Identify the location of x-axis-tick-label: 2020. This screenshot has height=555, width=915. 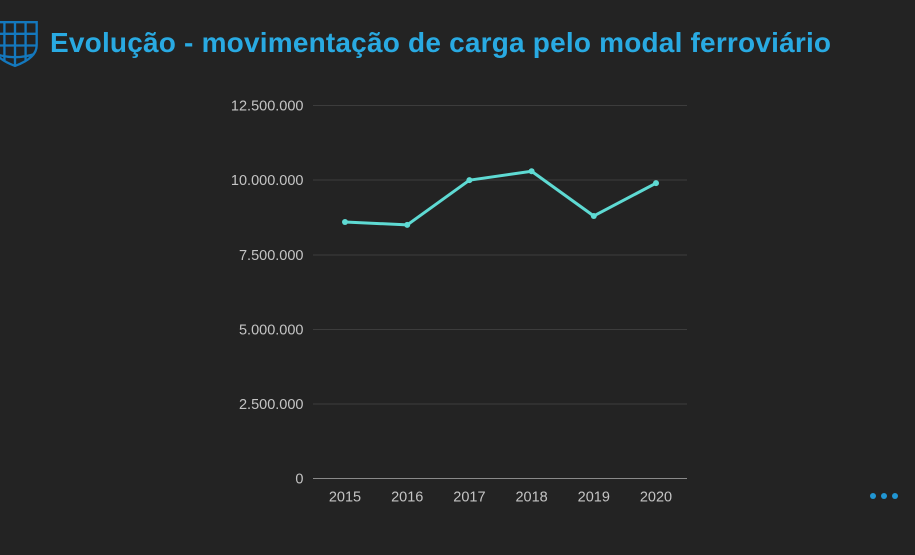
(656, 498).